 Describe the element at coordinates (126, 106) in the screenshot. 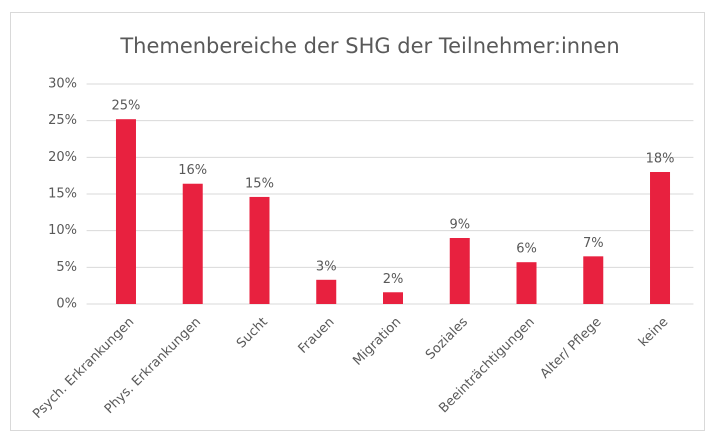

I see `data-label: 25%` at that location.